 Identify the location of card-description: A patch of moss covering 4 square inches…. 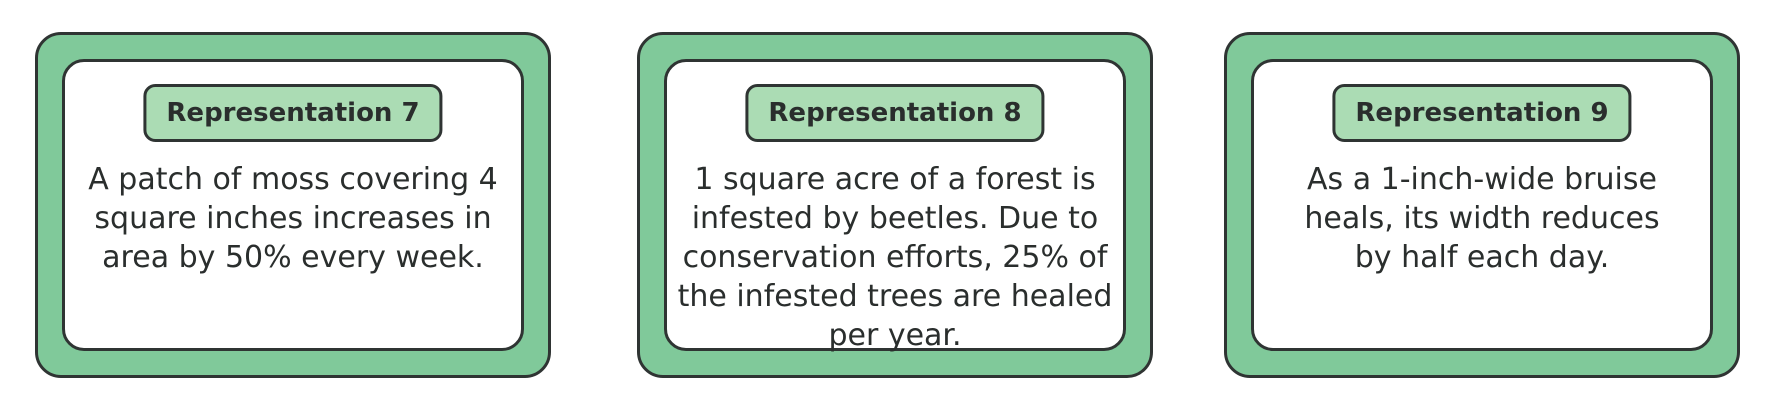
(293, 218).